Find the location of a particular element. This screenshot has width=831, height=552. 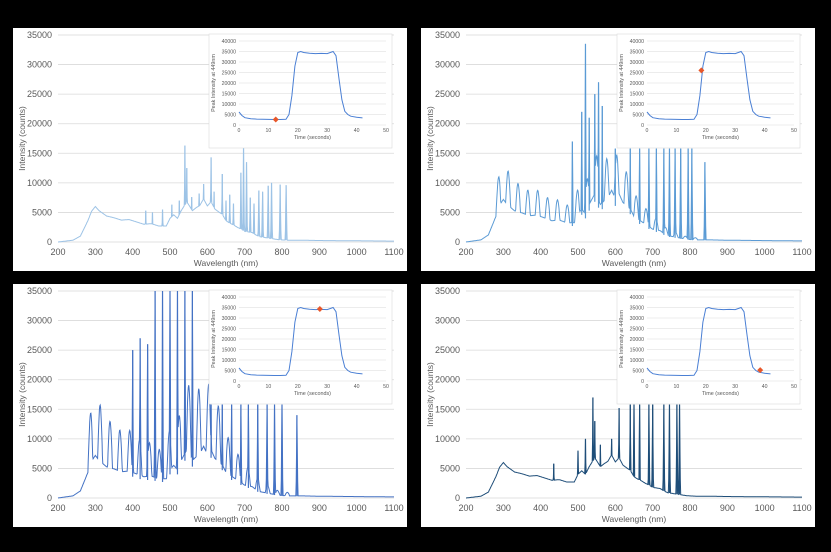

x-tick-label: 500 is located at coordinates (169, 508).